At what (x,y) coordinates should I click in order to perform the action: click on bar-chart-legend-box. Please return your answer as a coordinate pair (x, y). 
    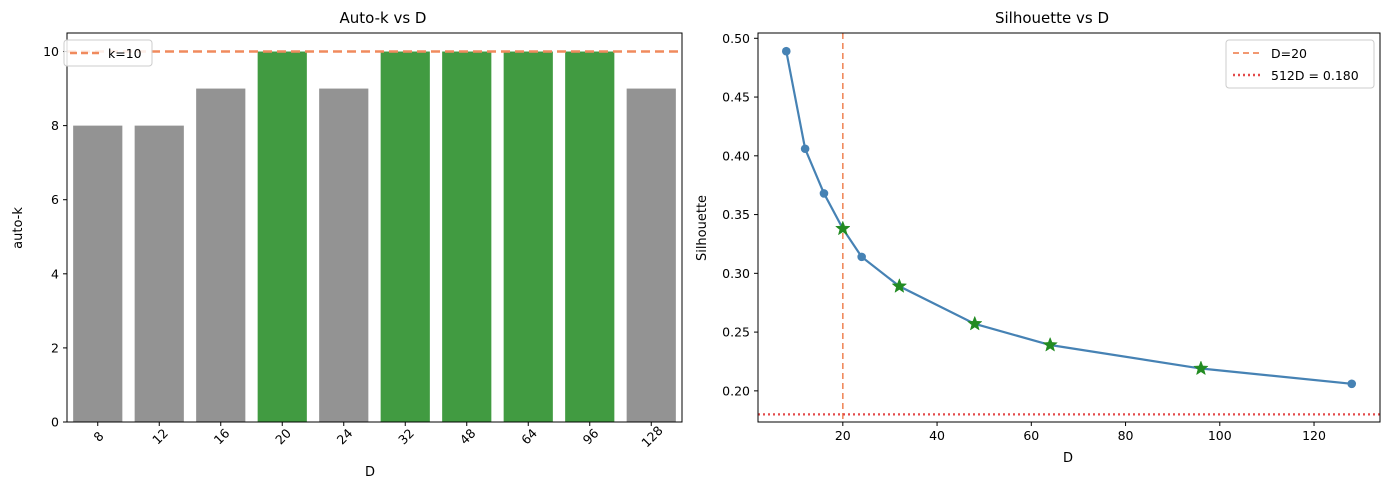
    Looking at the image, I should click on (108, 53).